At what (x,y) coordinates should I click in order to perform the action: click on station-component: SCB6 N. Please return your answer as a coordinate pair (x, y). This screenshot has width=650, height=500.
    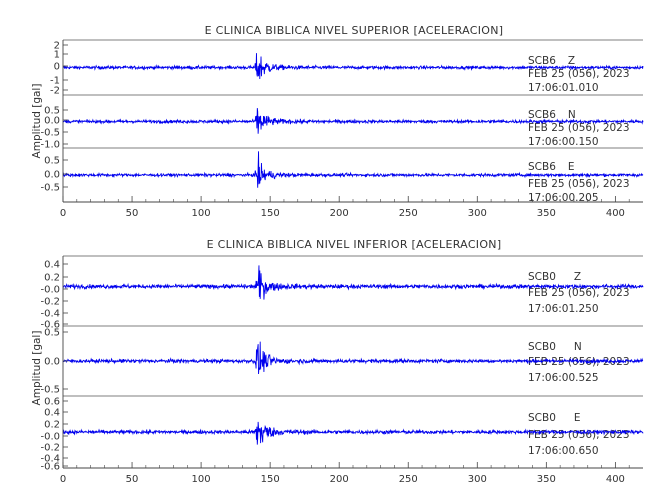
    Looking at the image, I should click on (552, 115).